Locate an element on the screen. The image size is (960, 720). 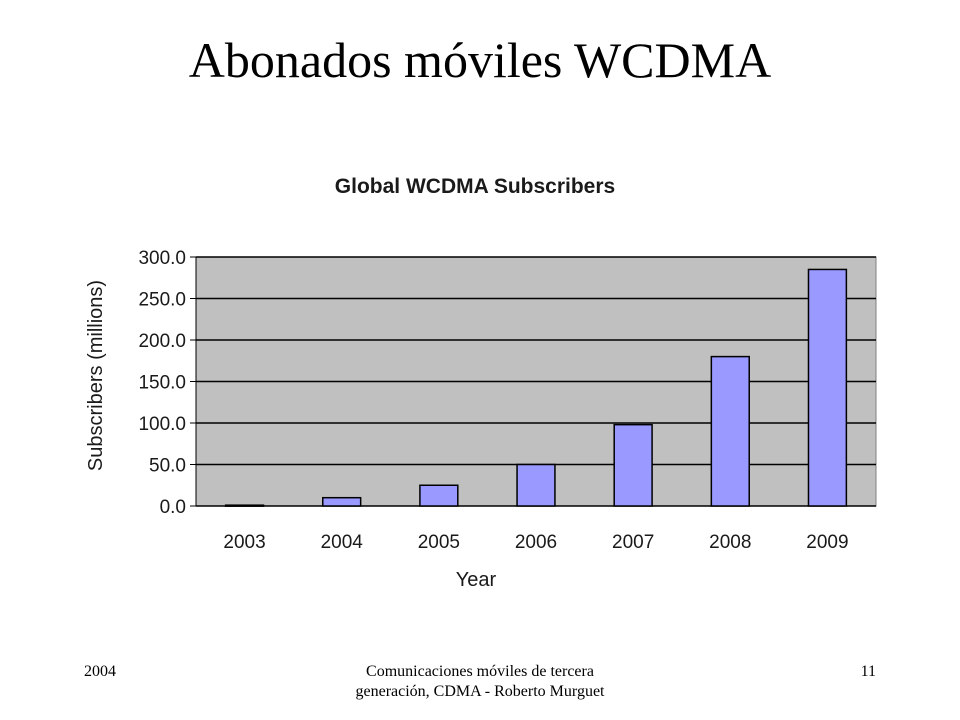
bar-2009 is located at coordinates (827, 387).